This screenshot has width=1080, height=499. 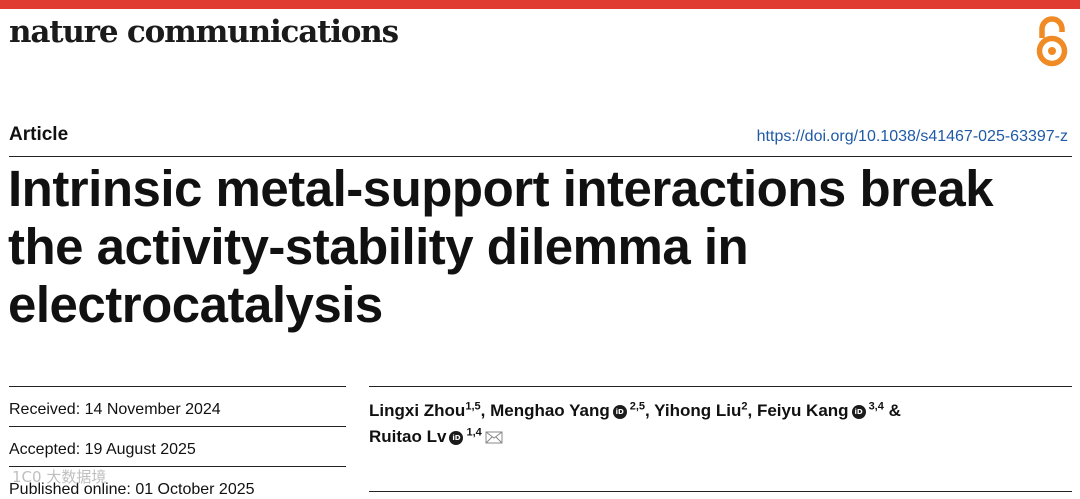 What do you see at coordinates (494, 437) in the screenshot?
I see `mail-icon` at bounding box center [494, 437].